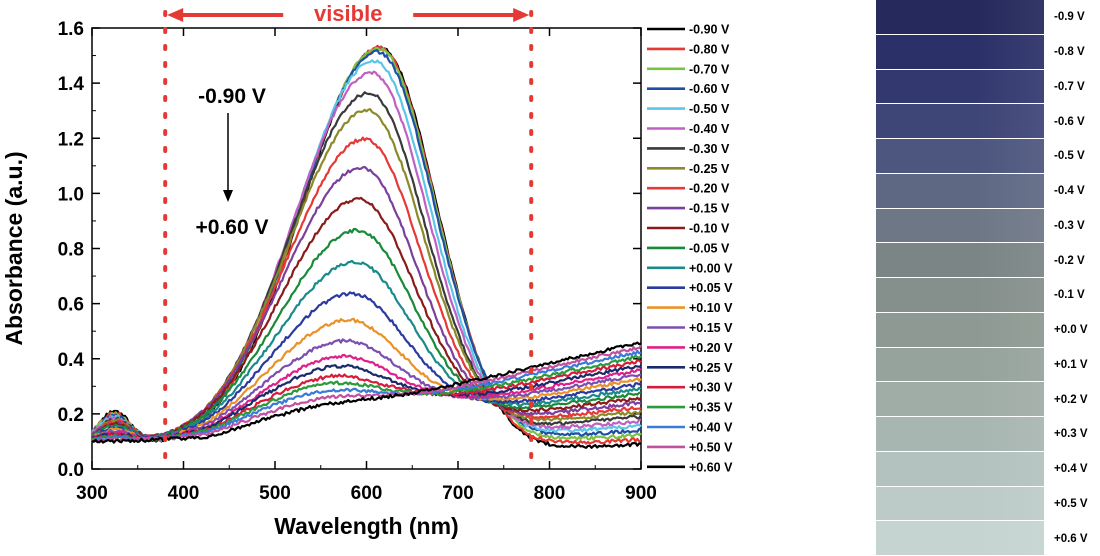  What do you see at coordinates (709, 248) in the screenshot?
I see `legend-entry: -0.05 V` at bounding box center [709, 248].